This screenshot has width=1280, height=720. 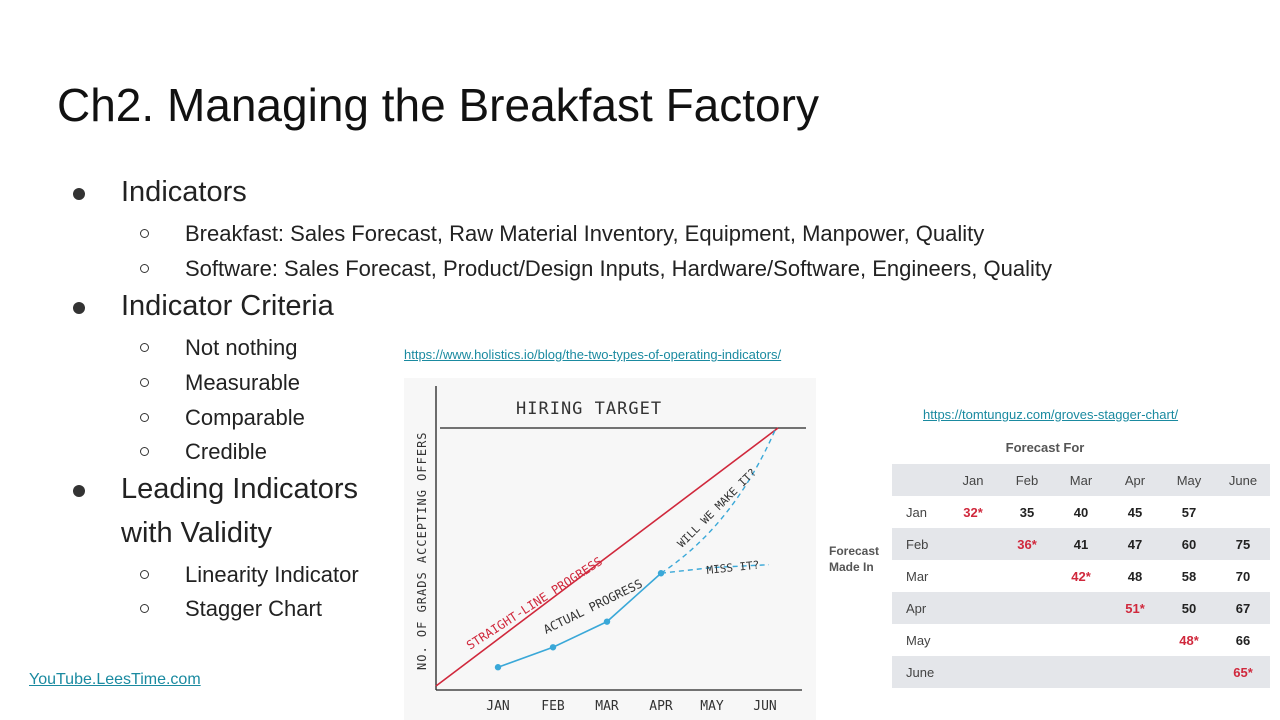 I want to click on table-row: Apr 51* 50 67, so click(x=1081, y=608).